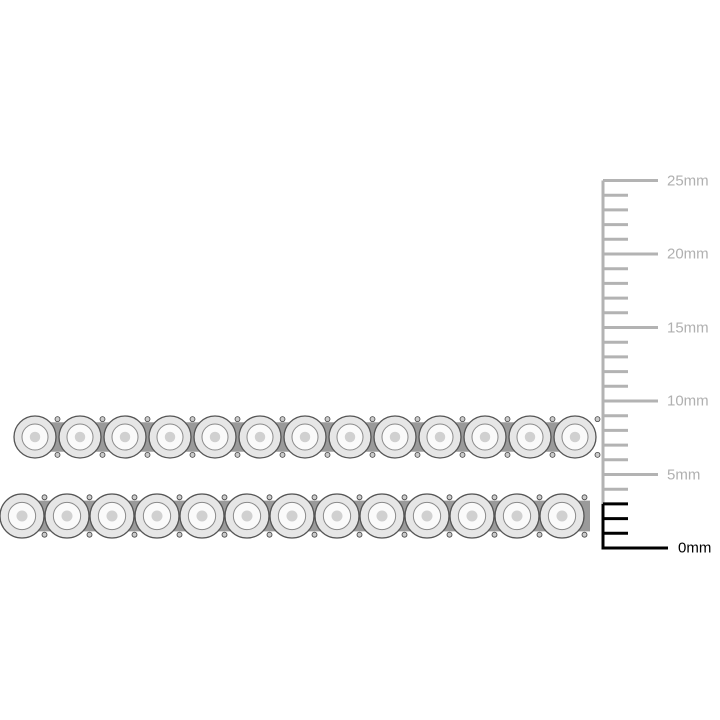 The height and width of the screenshot is (720, 720). What do you see at coordinates (688, 401) in the screenshot?
I see `ruler-label-10mm: 10mm` at bounding box center [688, 401].